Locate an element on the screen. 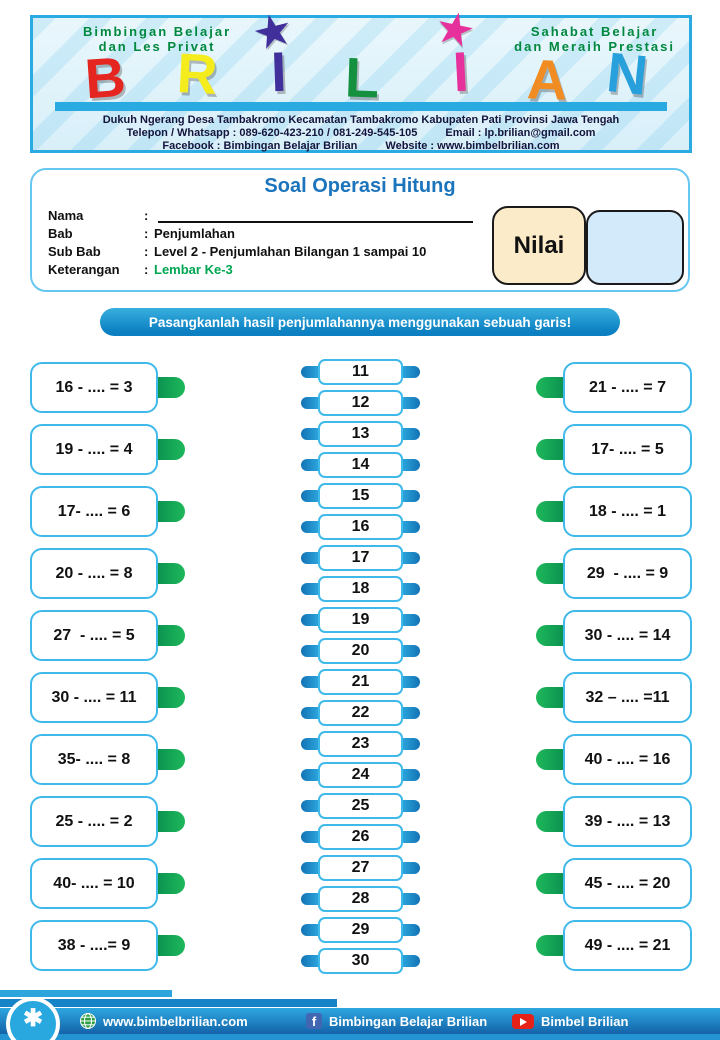  problem-box: 19 - .... = 4 is located at coordinates (94, 449).